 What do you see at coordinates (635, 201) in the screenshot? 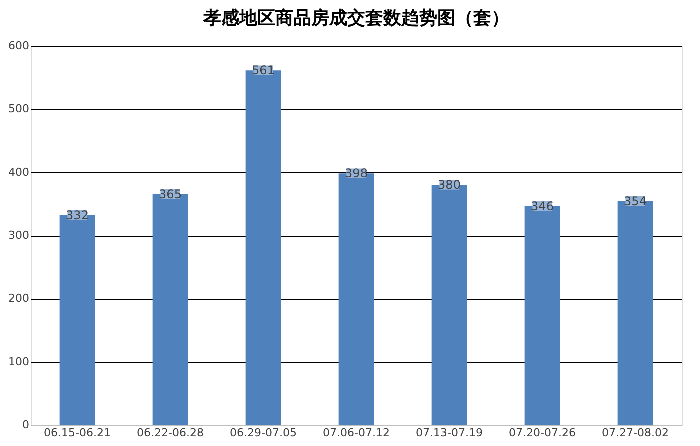
I see `data-label: 354` at bounding box center [635, 201].